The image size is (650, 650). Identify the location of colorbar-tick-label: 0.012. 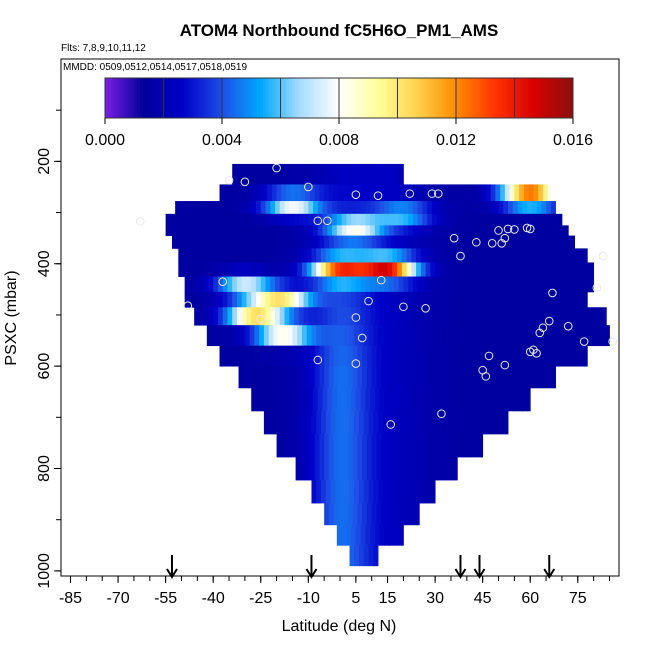
(456, 140).